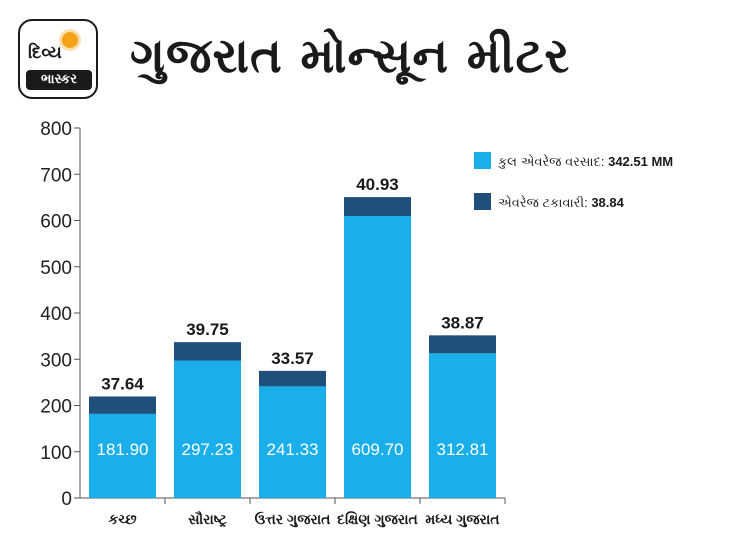  Describe the element at coordinates (378, 449) in the screenshot. I see `bar-total-label: 609.70` at that location.